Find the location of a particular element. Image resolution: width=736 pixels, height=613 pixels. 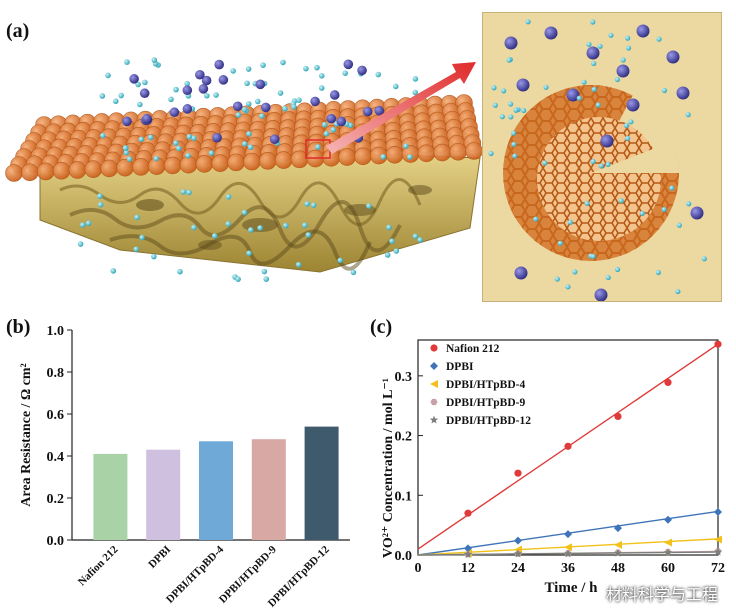

bar-x-tick-label: DPBI is located at coordinates (159, 557).